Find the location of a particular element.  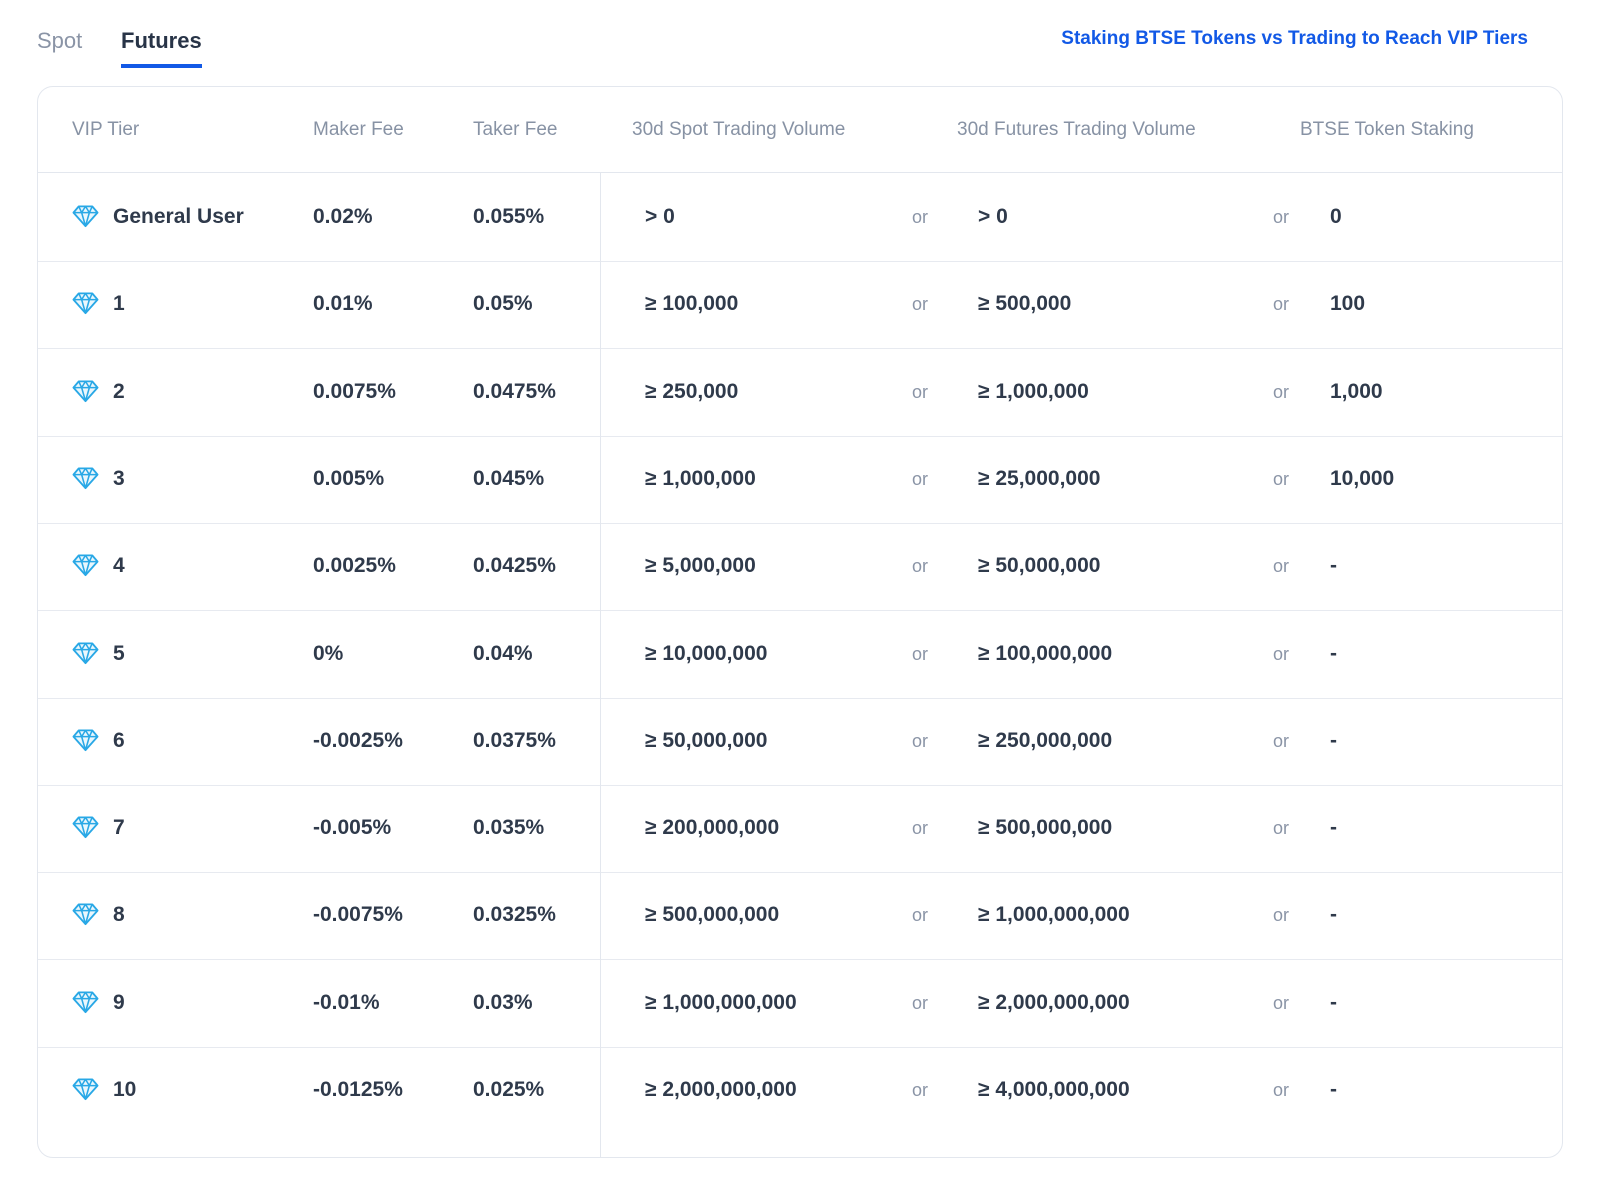

spot-volume: ≥ 1,000,000 is located at coordinates (700, 478).